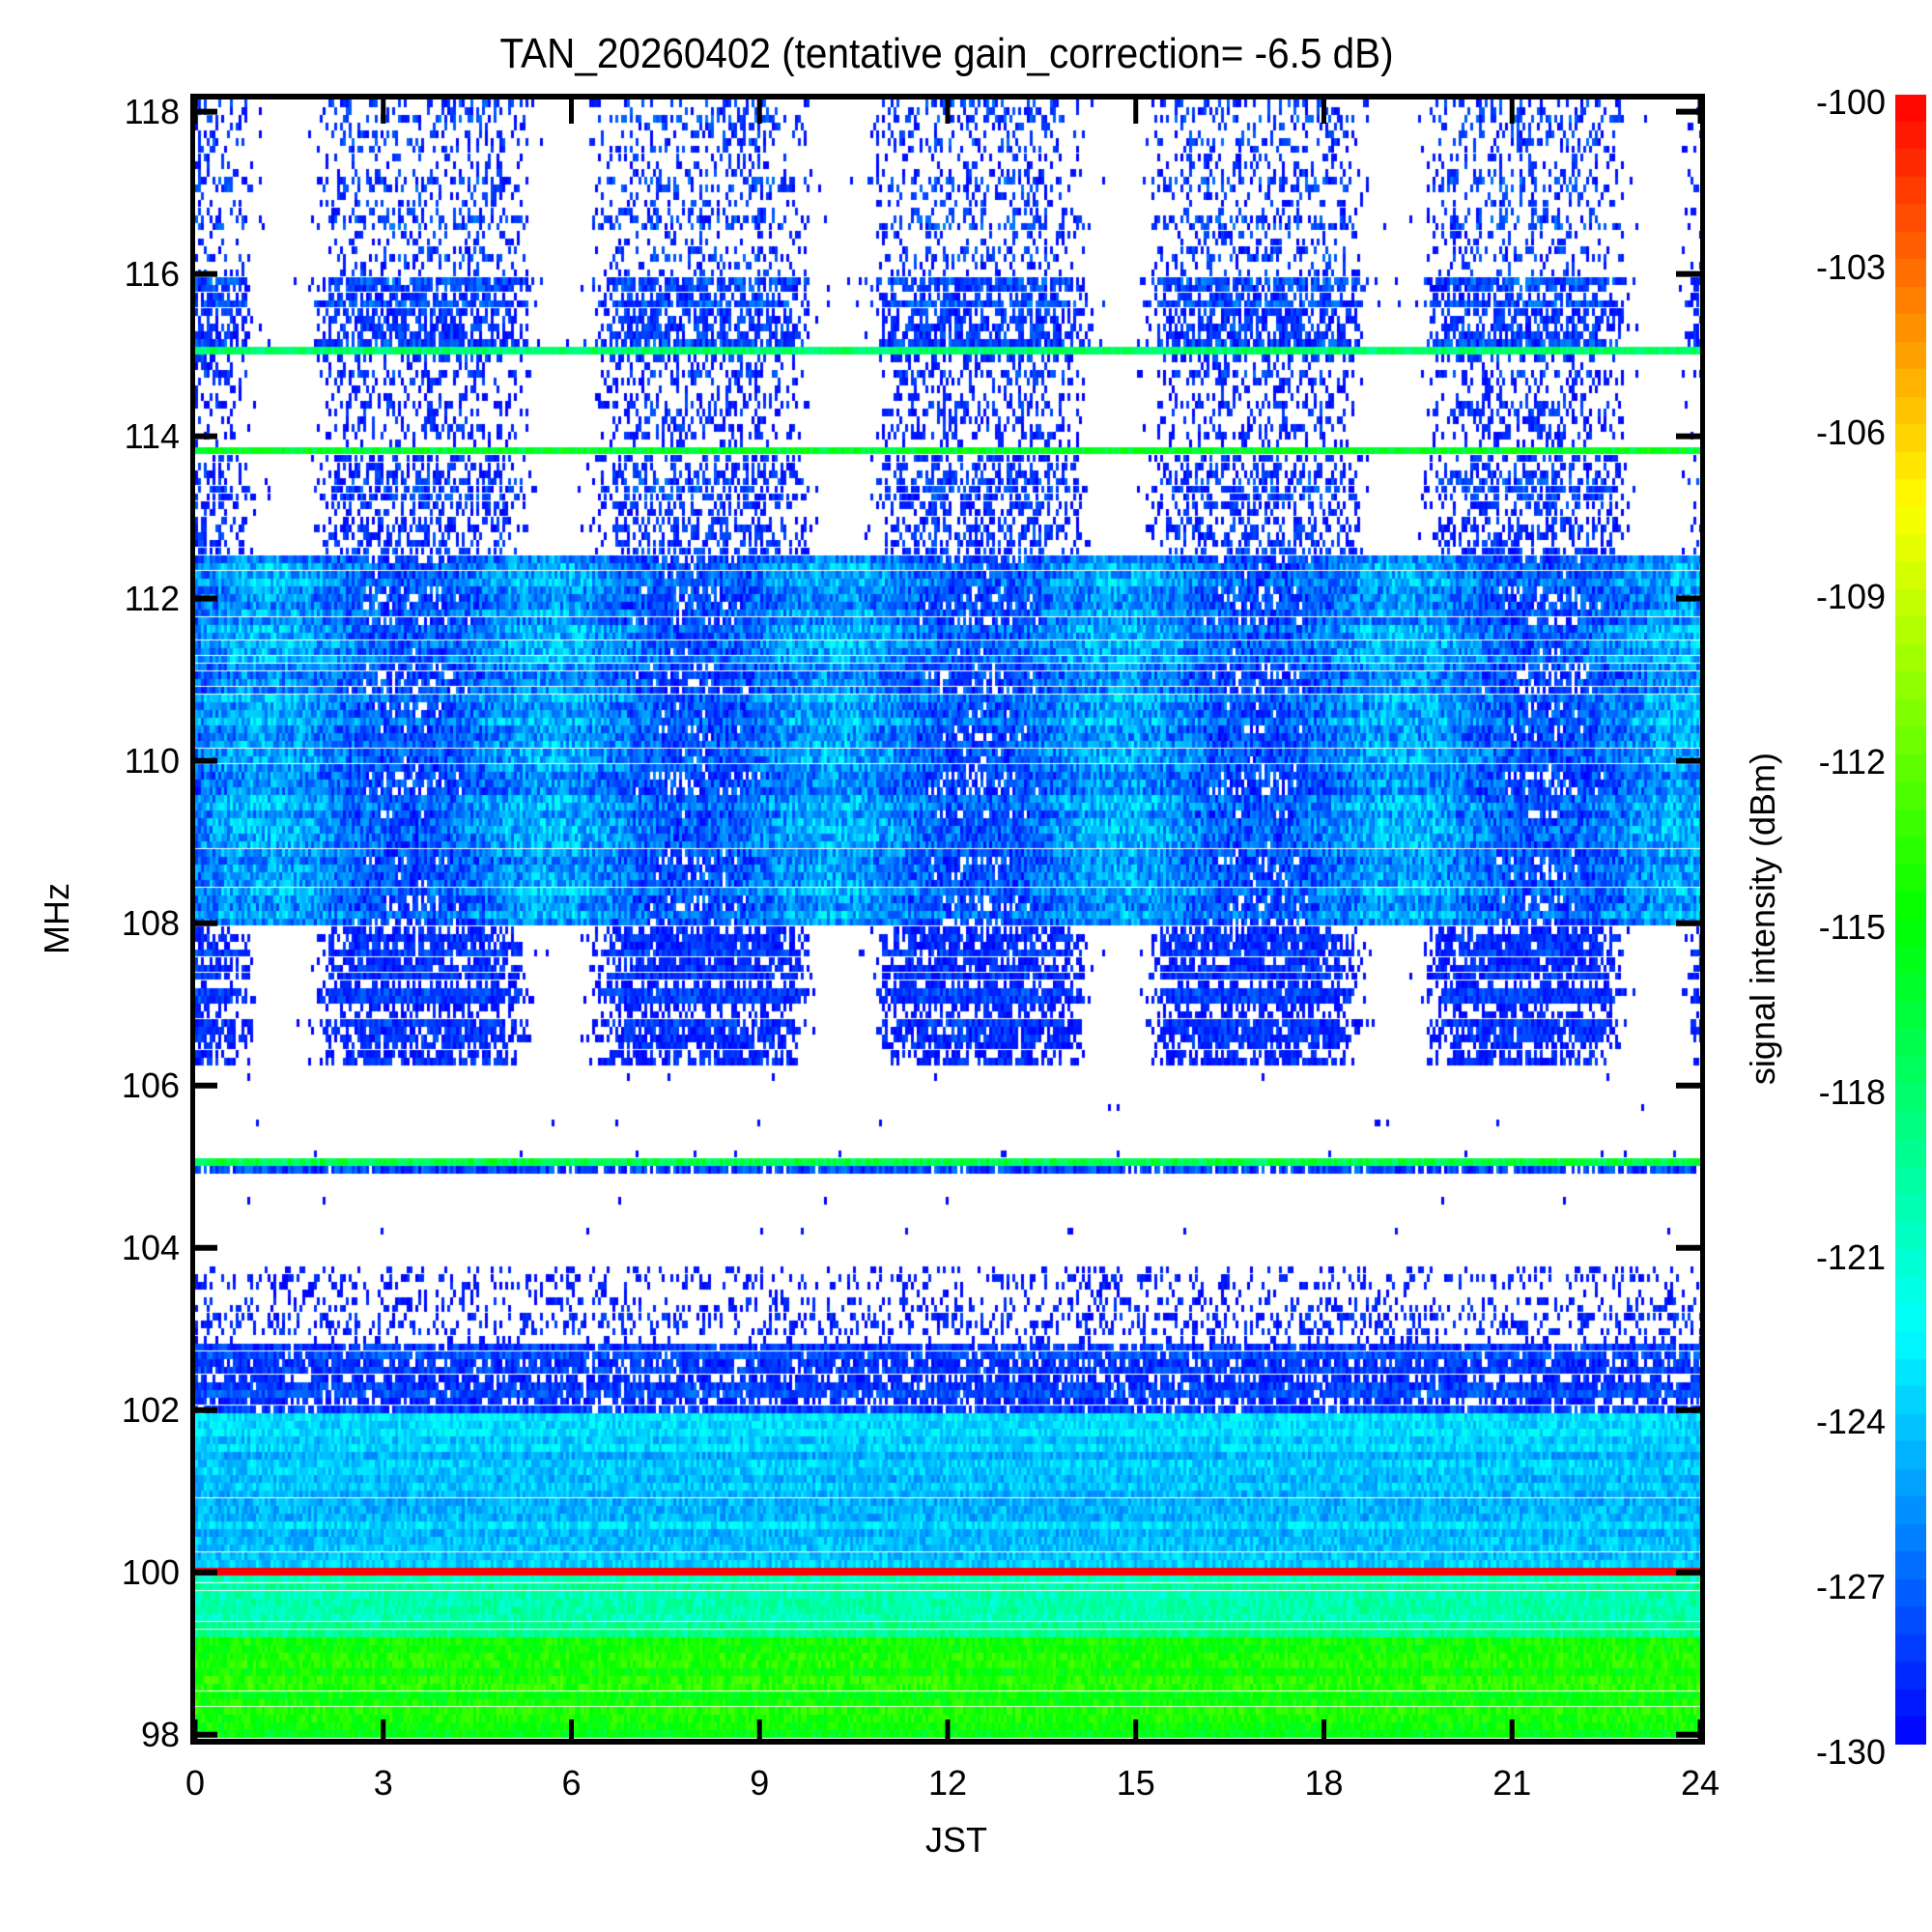 This screenshot has height=1932, width=1932. I want to click on band-band-113.8-115, so click(947, 399).